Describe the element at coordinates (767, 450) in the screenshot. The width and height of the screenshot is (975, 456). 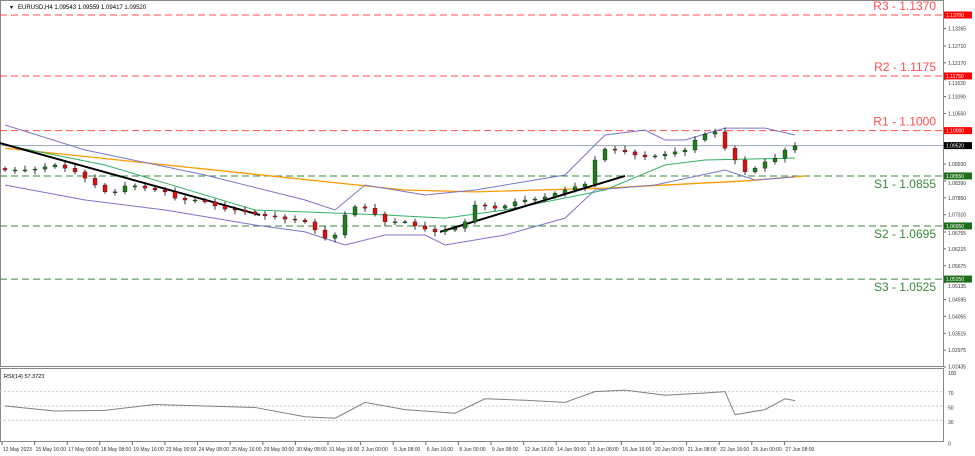
I see `time-axis-label: 26 Jun 00:00` at that location.